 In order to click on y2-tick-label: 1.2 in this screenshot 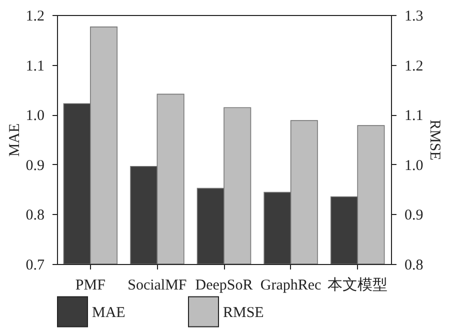, I will do `click(414, 66)`.